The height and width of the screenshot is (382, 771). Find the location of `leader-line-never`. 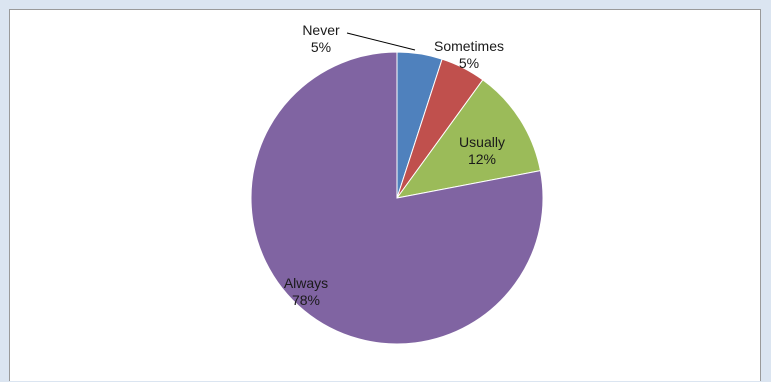

leader-line-never is located at coordinates (381, 41).